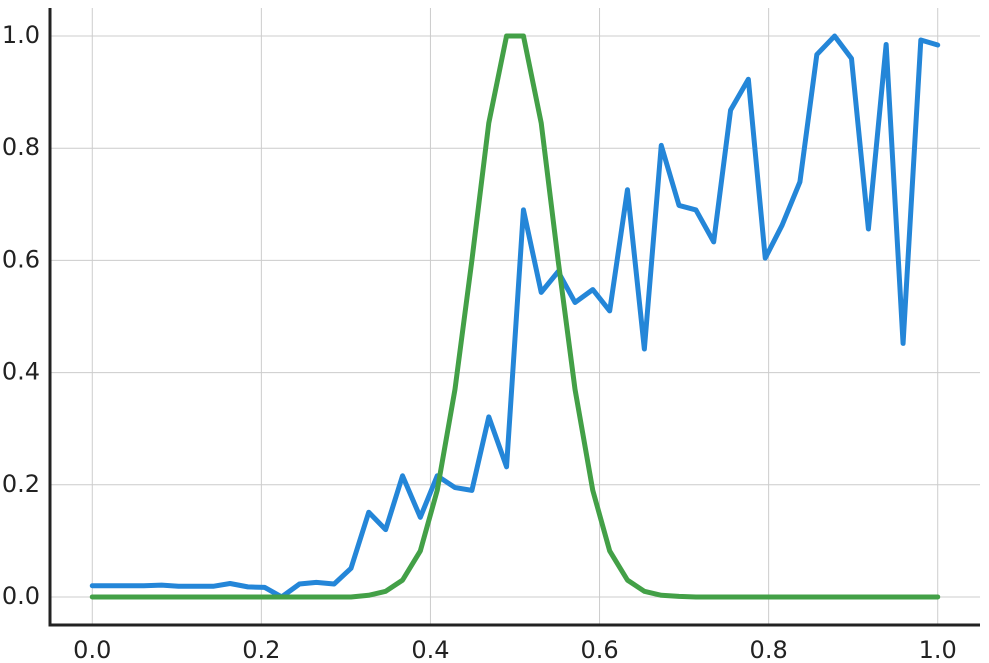 The image size is (989, 663). What do you see at coordinates (599, 649) in the screenshot?
I see `x-tick-label-3: 0.6` at bounding box center [599, 649].